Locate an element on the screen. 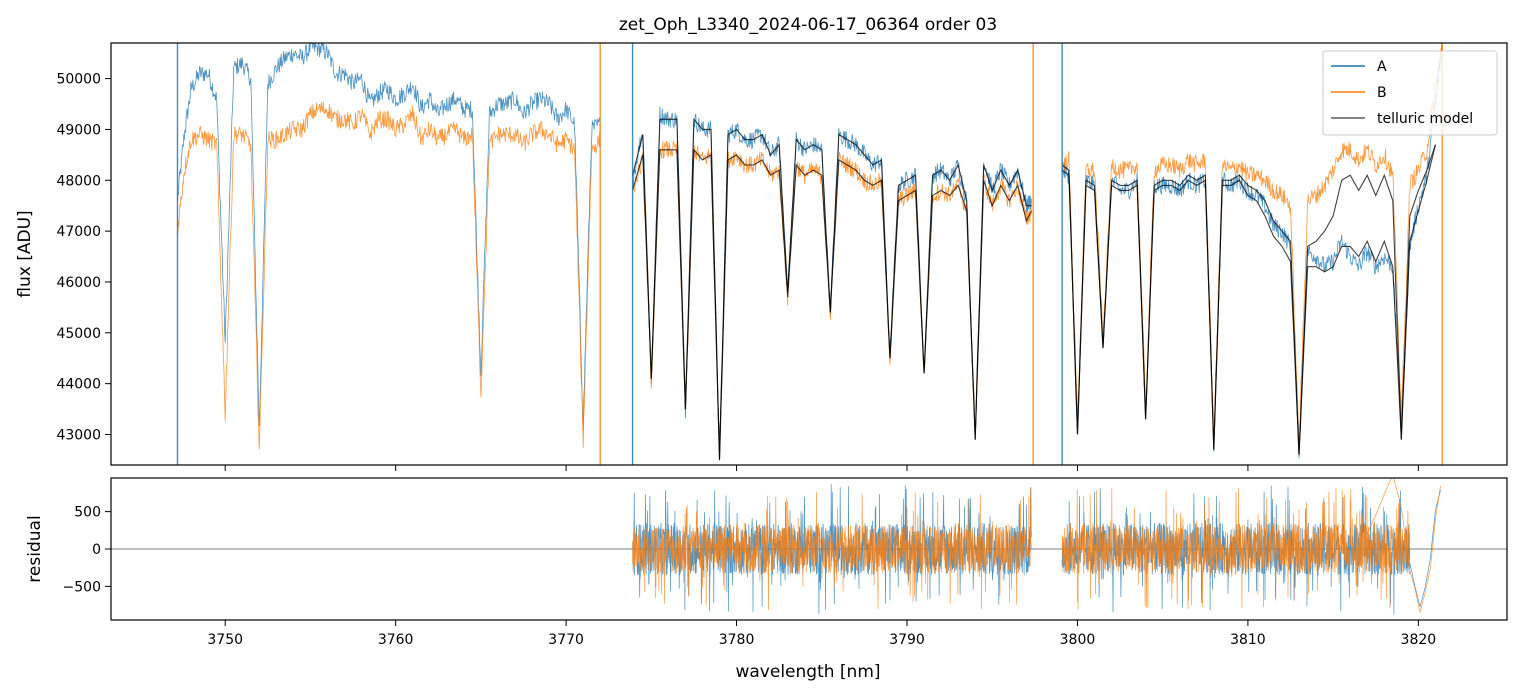 This screenshot has width=1520, height=696. x-axis-label: wavelength [nm] is located at coordinates (807, 672).